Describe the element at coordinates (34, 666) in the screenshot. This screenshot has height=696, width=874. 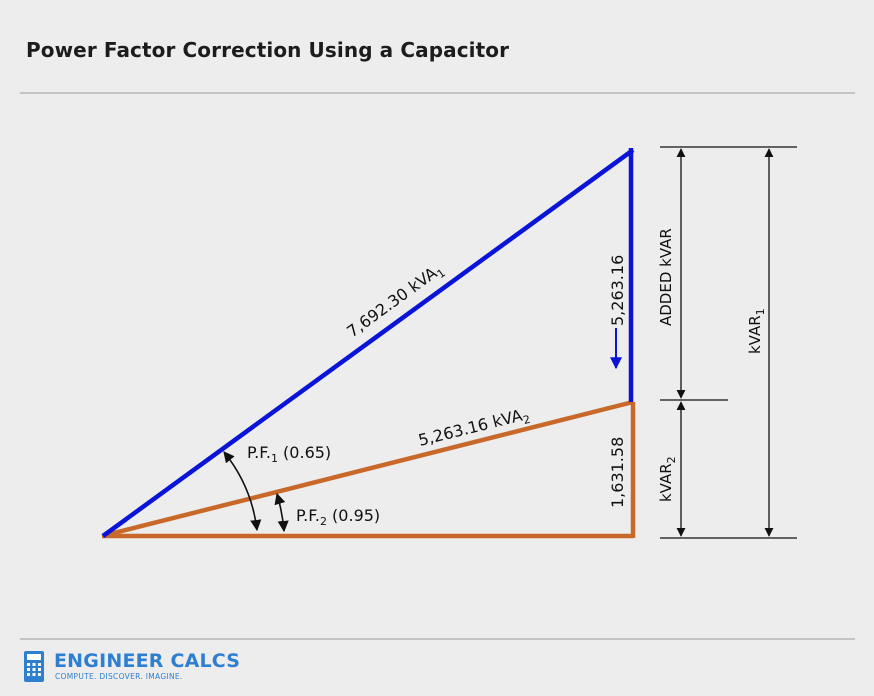
I see `calculator-icon` at that location.